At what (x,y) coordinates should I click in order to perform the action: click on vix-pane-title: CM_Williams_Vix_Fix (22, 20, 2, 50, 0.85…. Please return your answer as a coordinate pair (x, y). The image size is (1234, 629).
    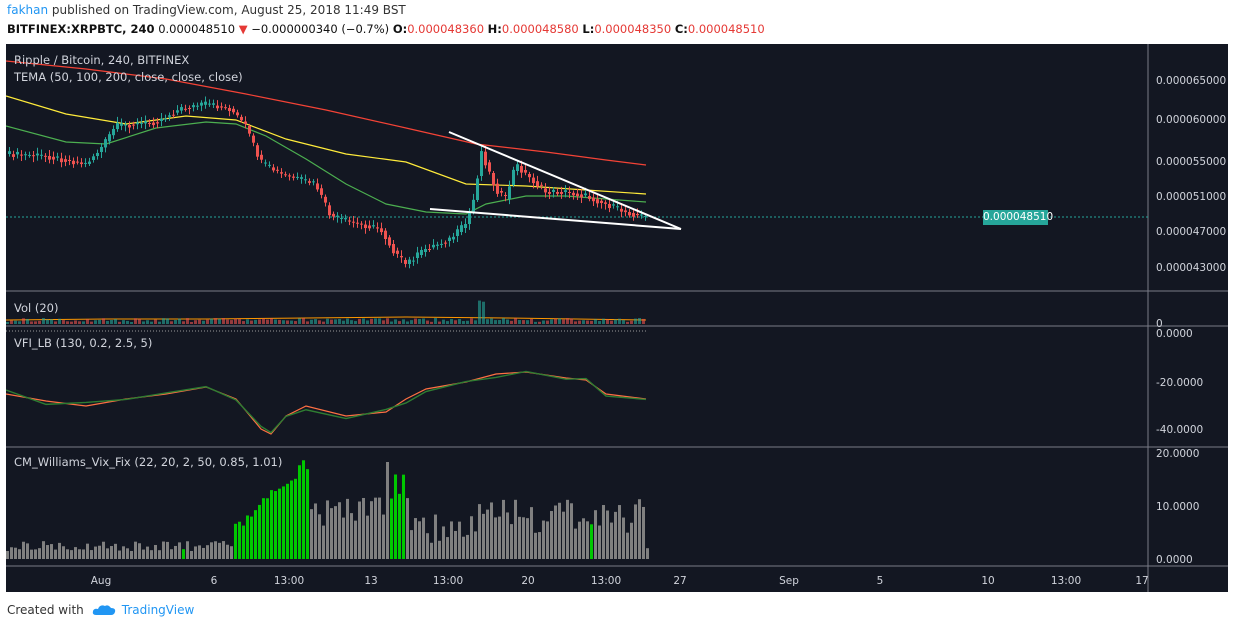
    Looking at the image, I should click on (148, 462).